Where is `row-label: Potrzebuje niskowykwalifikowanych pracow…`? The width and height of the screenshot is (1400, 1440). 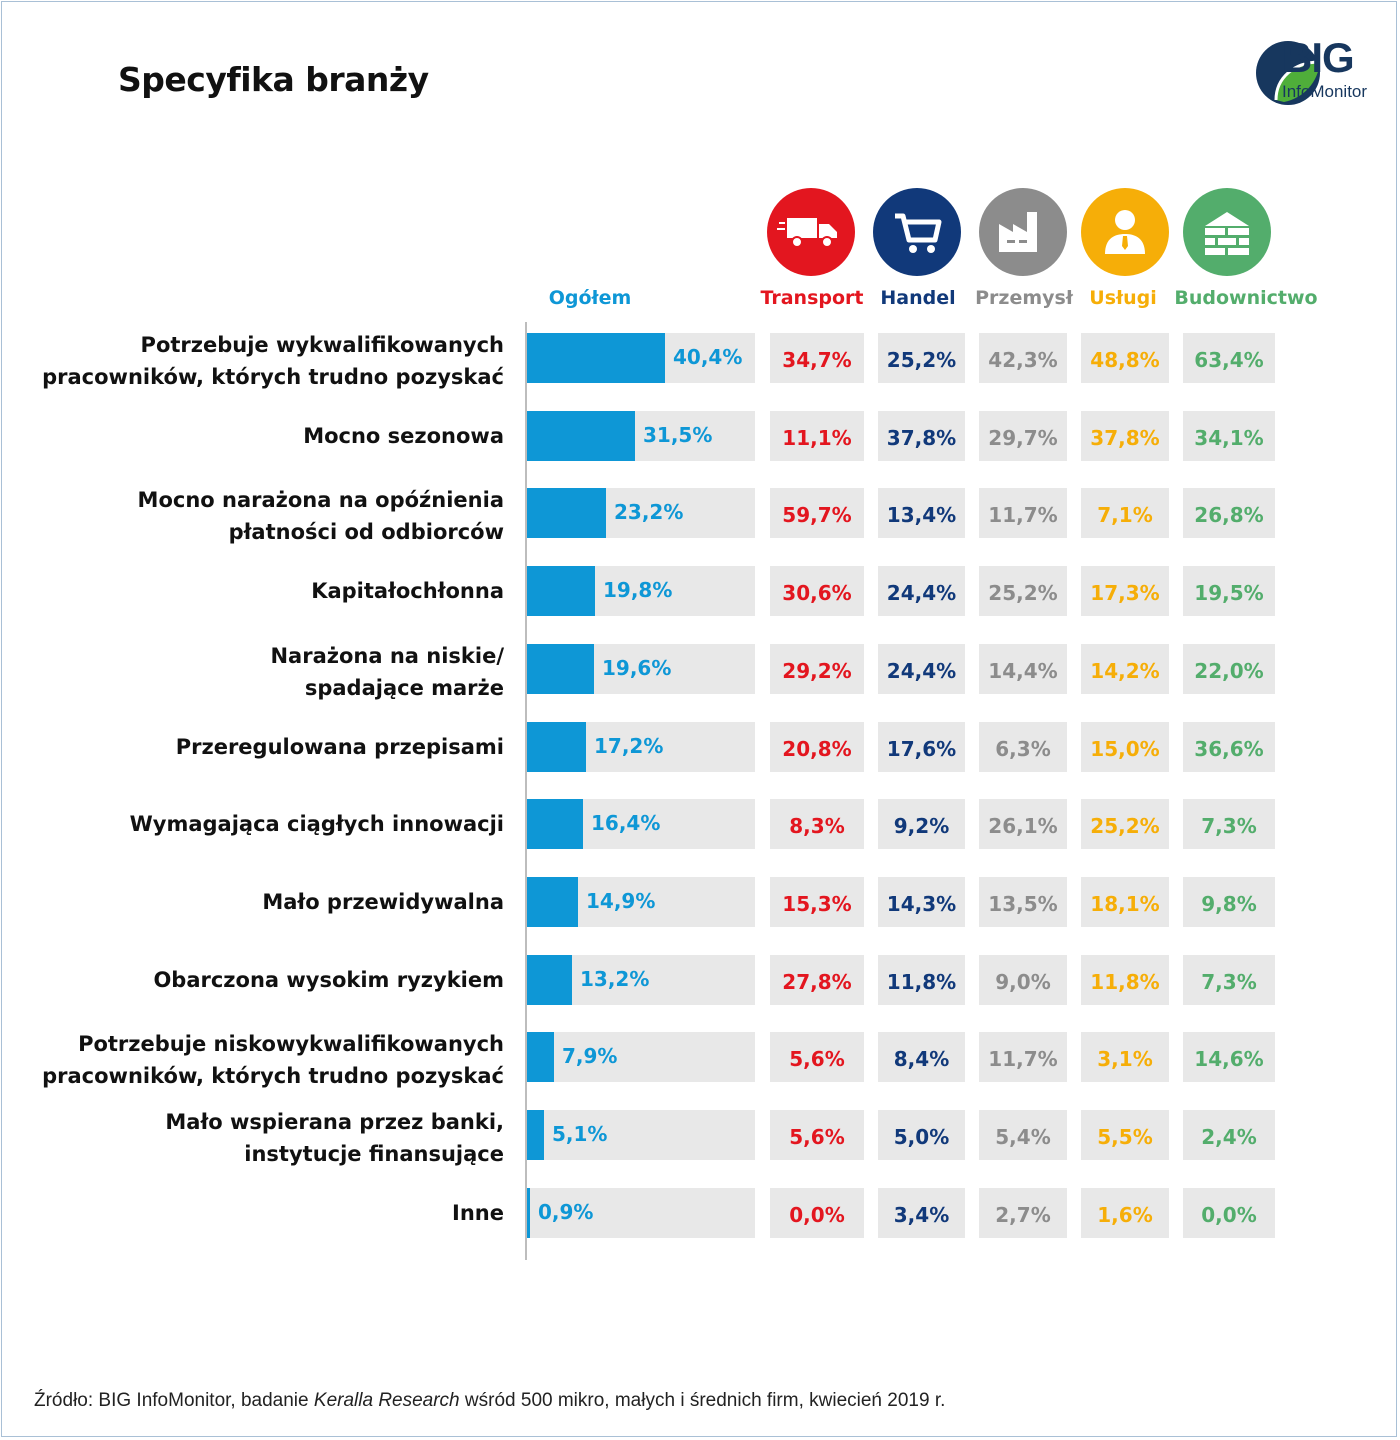
row-label: Potrzebuje niskowykwalifikowanych pracow… is located at coordinates (273, 1060).